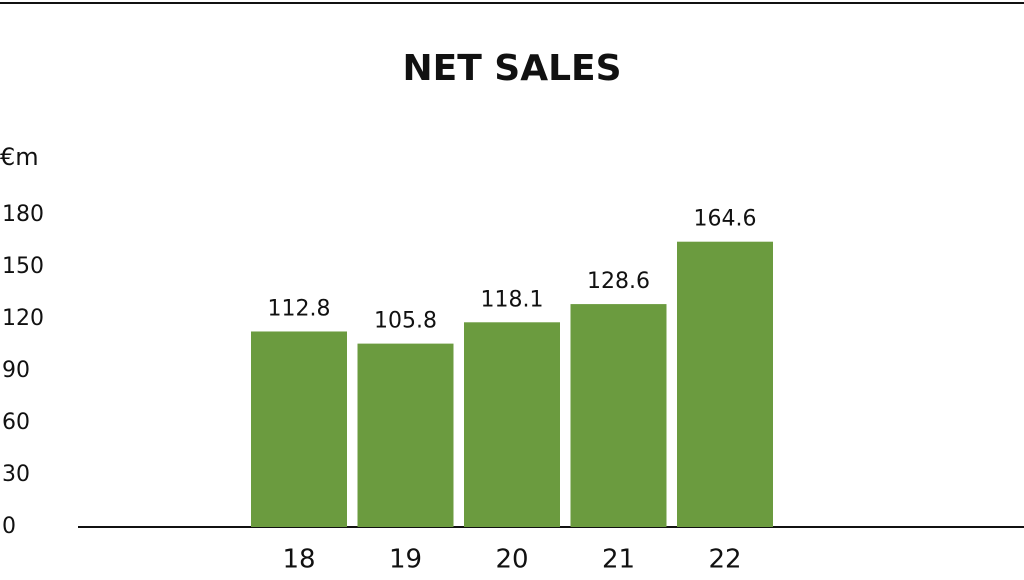  I want to click on x-tick-label: 21, so click(618, 560).